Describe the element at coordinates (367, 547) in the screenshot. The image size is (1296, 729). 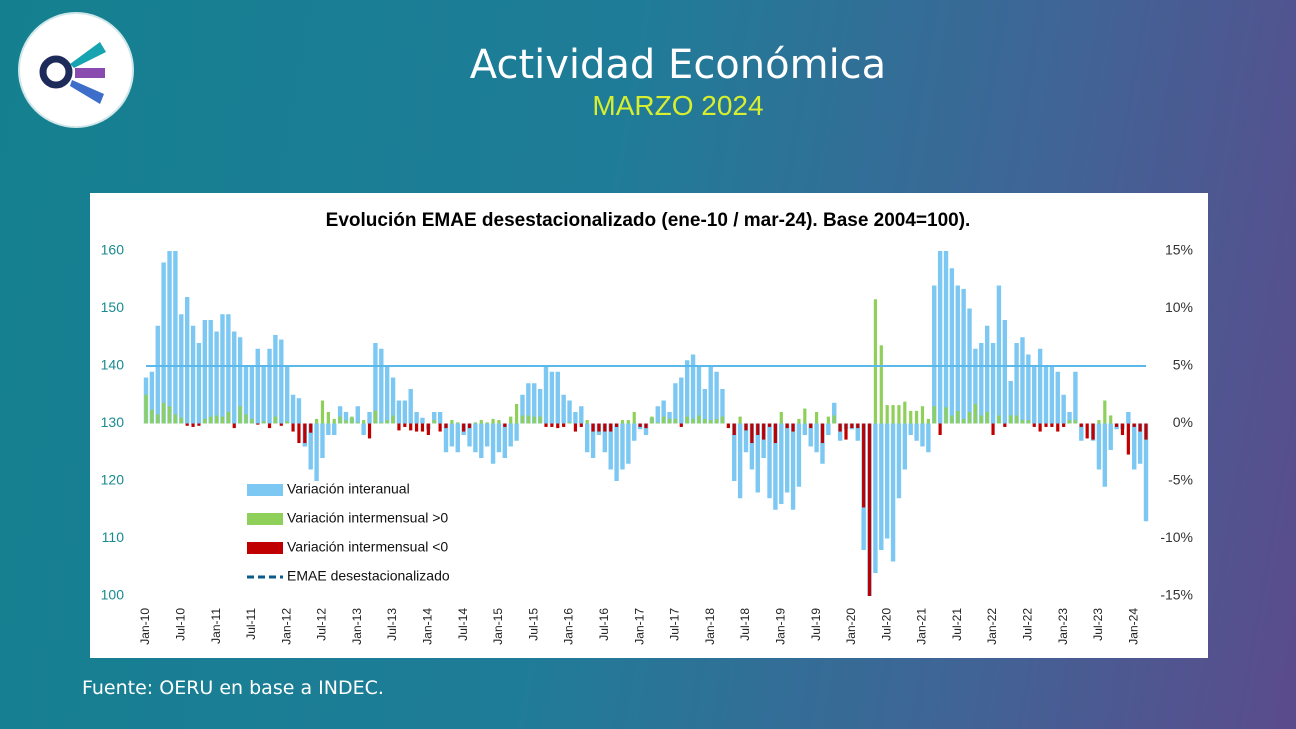
I see `legend-label: Variación intermensual <0` at that location.